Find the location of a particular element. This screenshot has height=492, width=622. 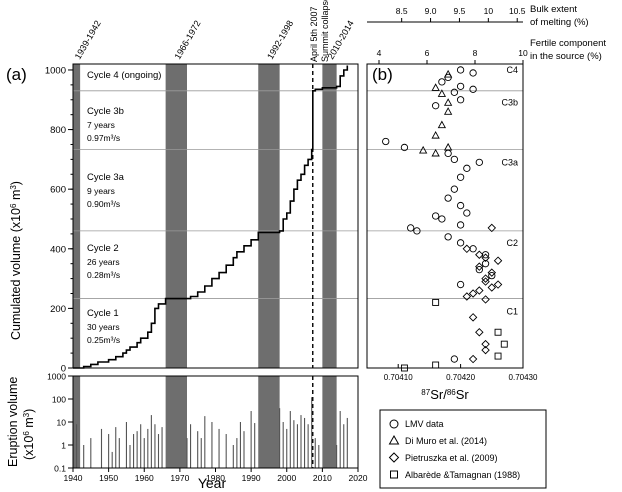

x-tick-label: 1980 is located at coordinates (215, 478).